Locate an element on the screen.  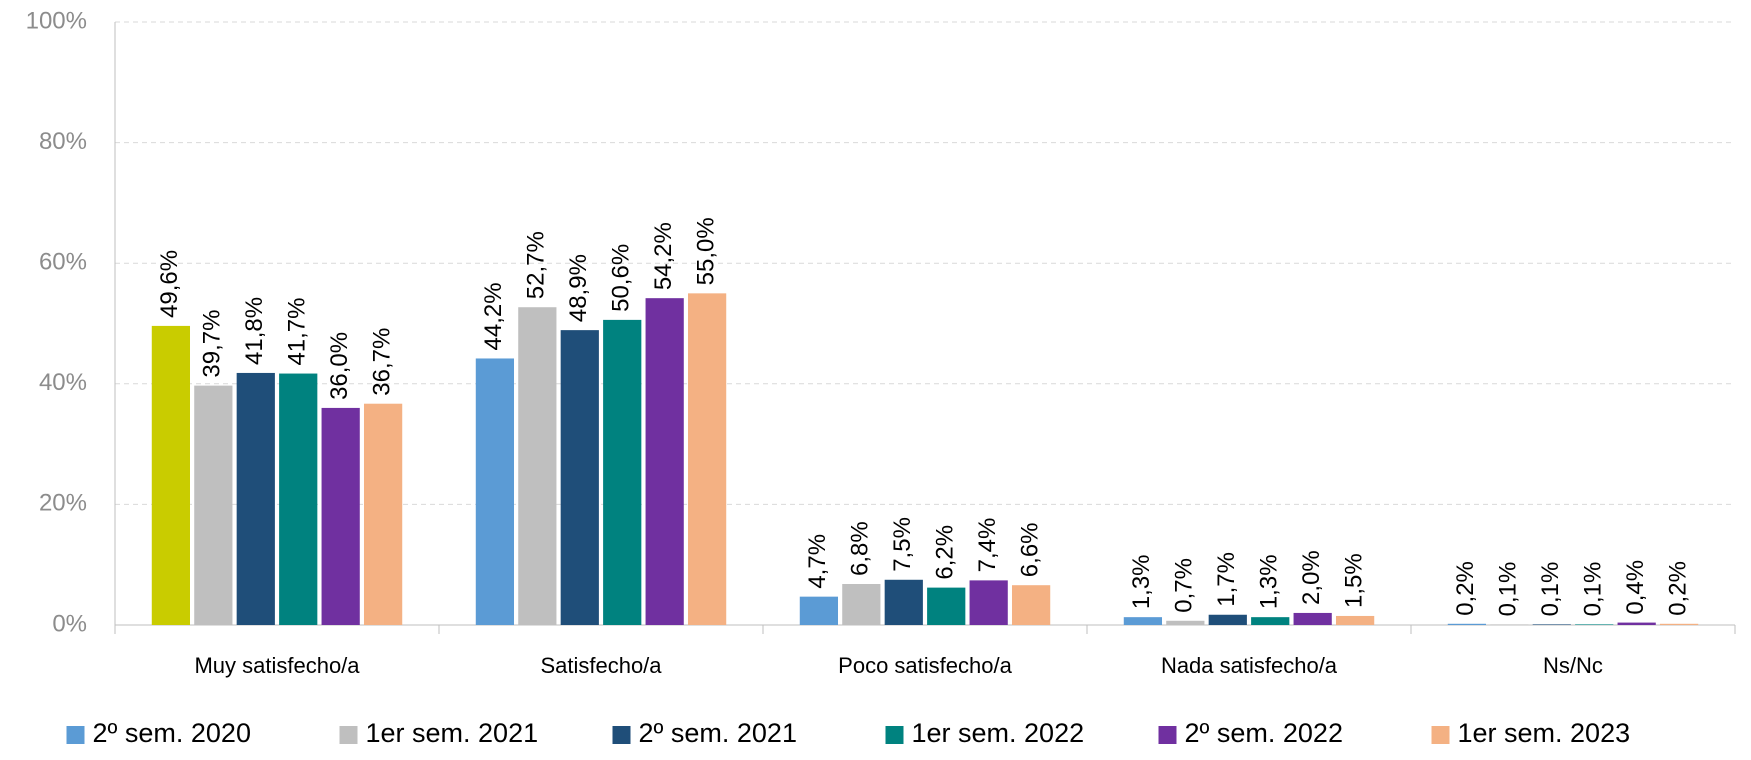
x-tick-label: Satisfecho/a is located at coordinates (601, 665).